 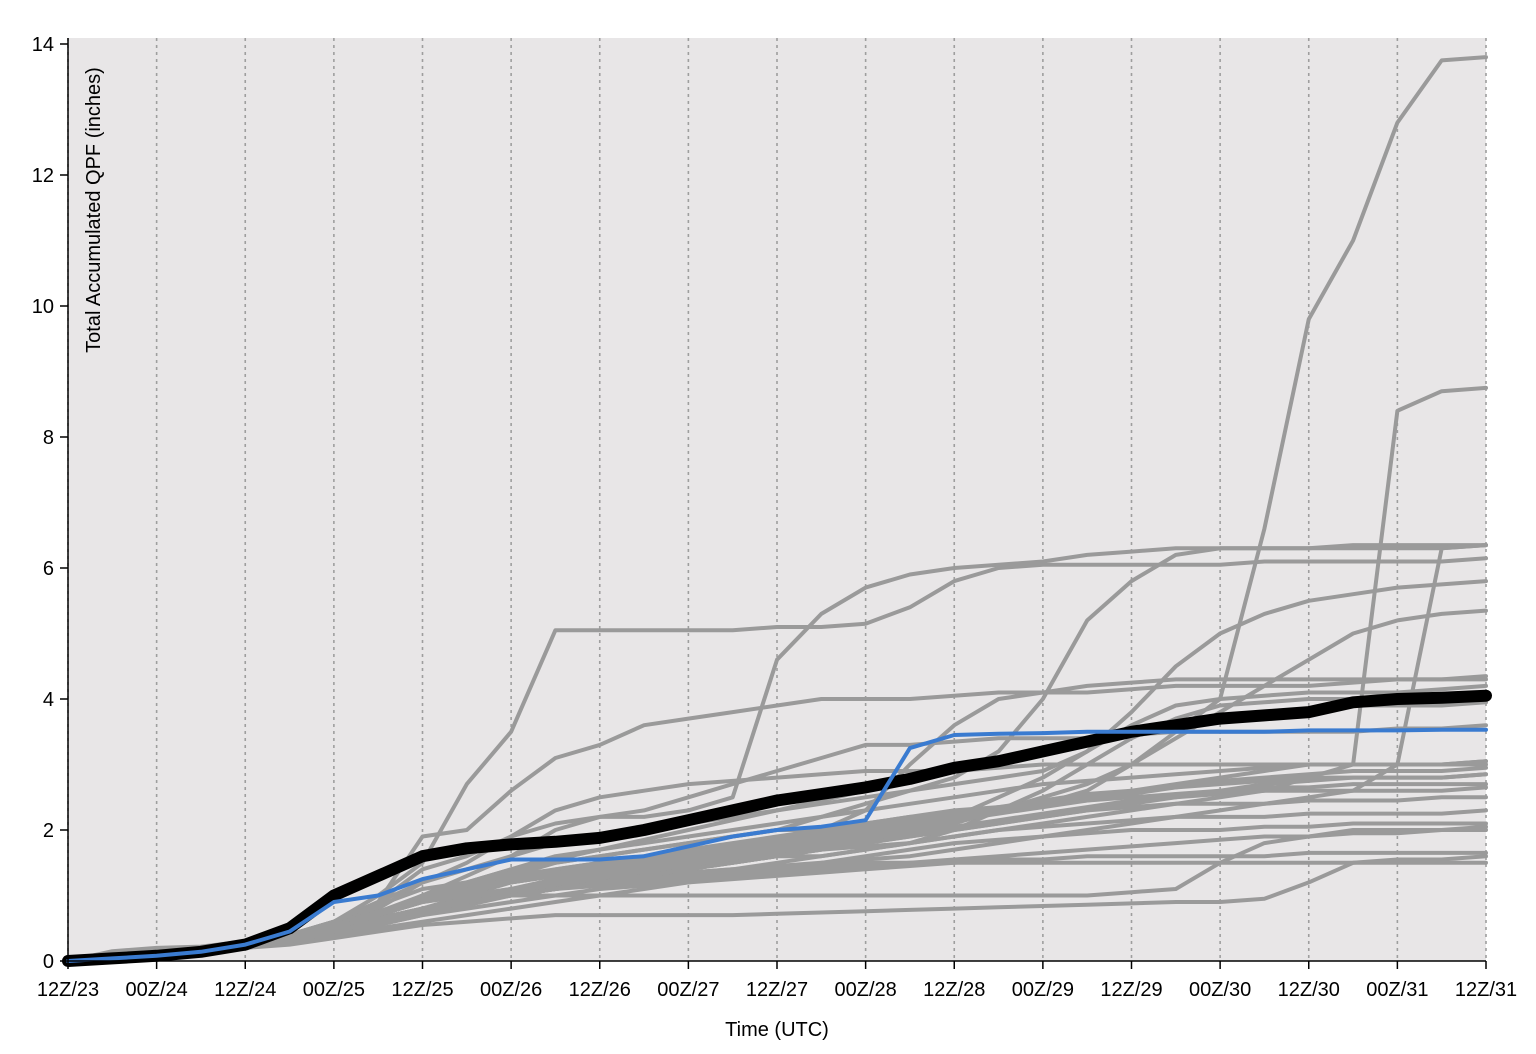 What do you see at coordinates (1220, 990) in the screenshot?
I see `x-tick-label: 00Z/30` at bounding box center [1220, 990].